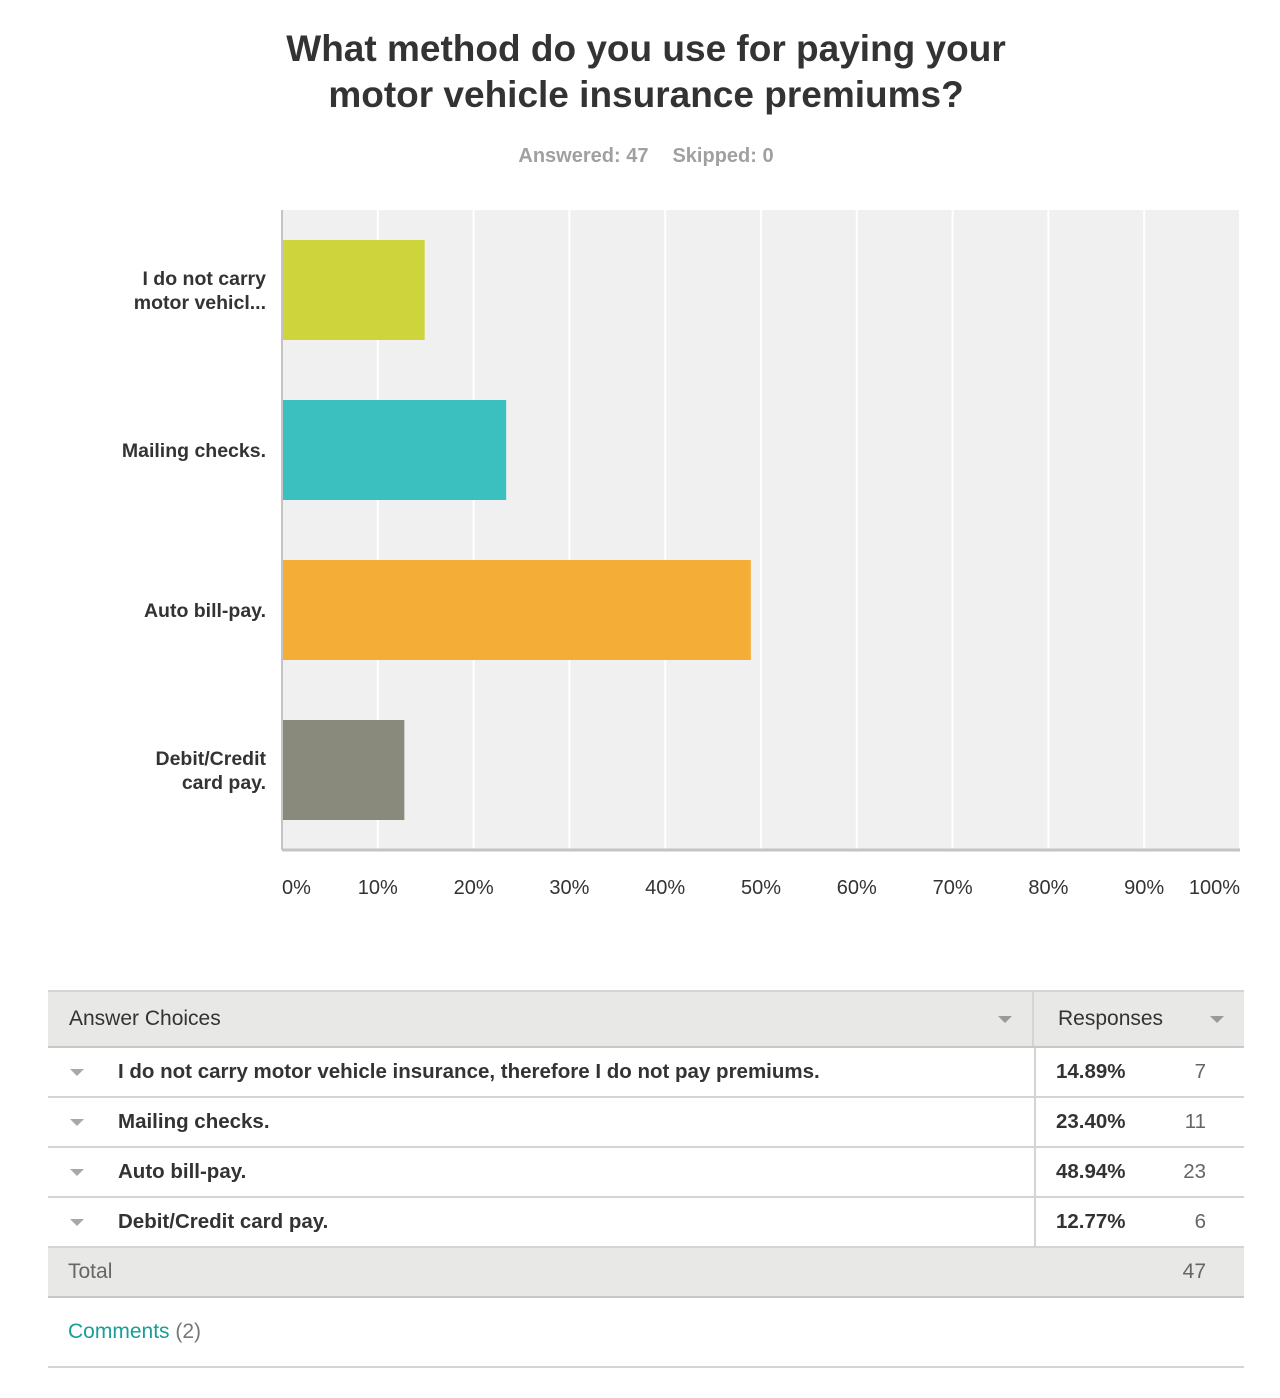 The image size is (1280, 1398). What do you see at coordinates (1200, 1221) in the screenshot?
I see `response-count: 6` at bounding box center [1200, 1221].